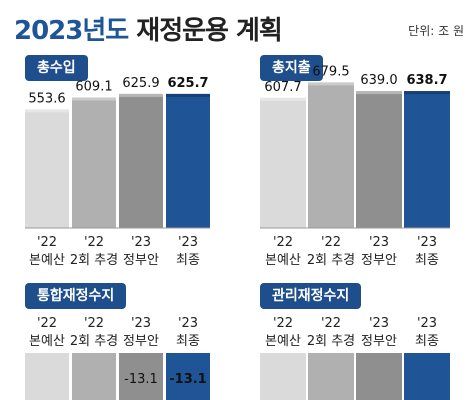 The height and width of the screenshot is (400, 476). Describe the element at coordinates (94, 341) in the screenshot. I see `category-name-2-1: 2회 추경` at that location.